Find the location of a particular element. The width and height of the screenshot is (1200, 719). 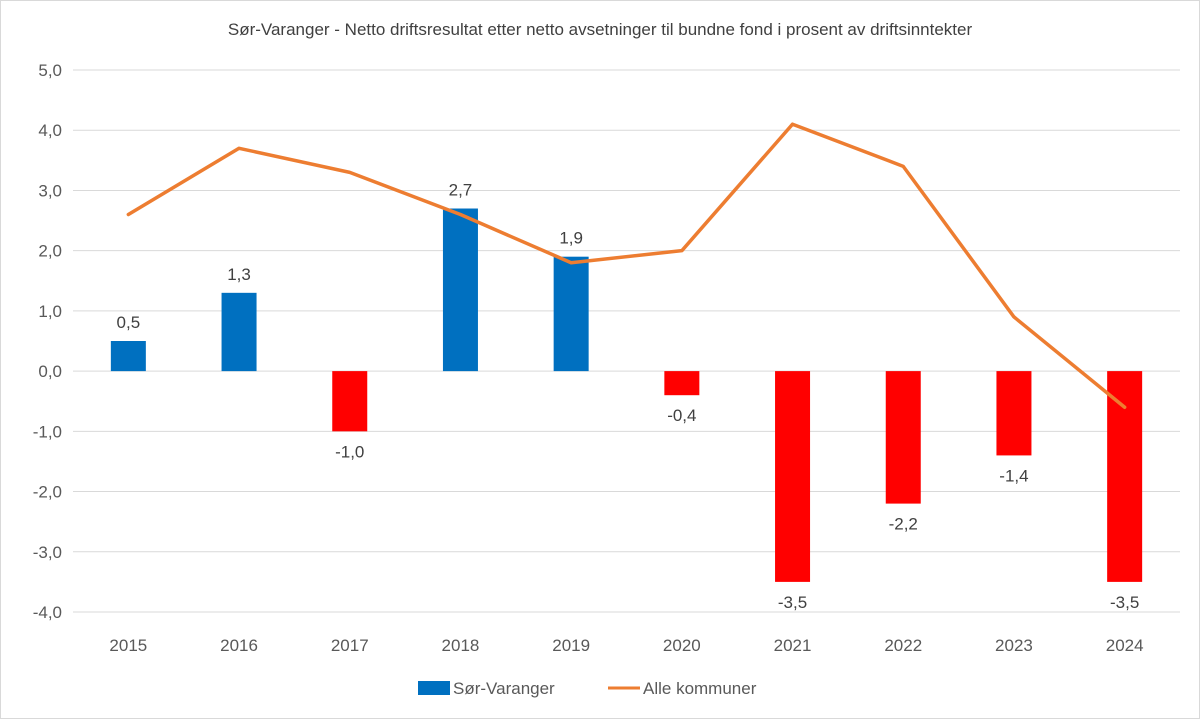

x-tick-label: 2017 is located at coordinates (350, 645).